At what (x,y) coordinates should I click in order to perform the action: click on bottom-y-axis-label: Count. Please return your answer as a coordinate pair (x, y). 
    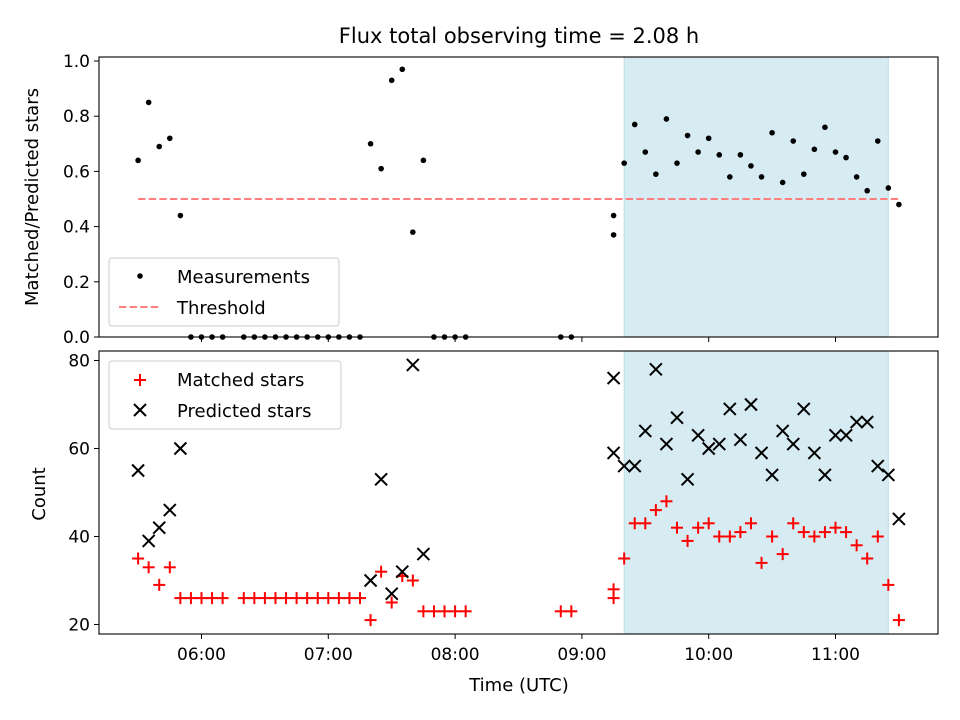
    Looking at the image, I should click on (39, 493).